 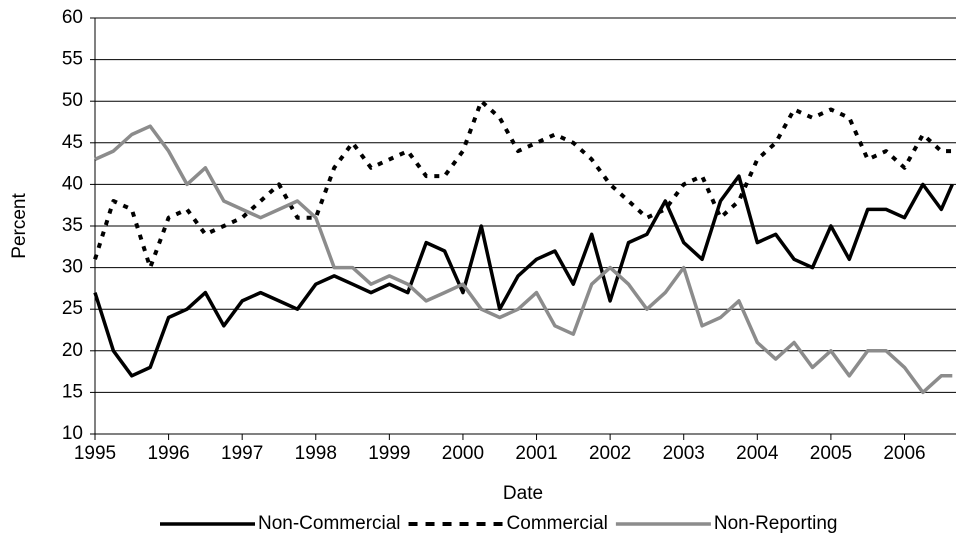 What do you see at coordinates (72, 17) in the screenshot?
I see `y-tick-label: 60` at bounding box center [72, 17].